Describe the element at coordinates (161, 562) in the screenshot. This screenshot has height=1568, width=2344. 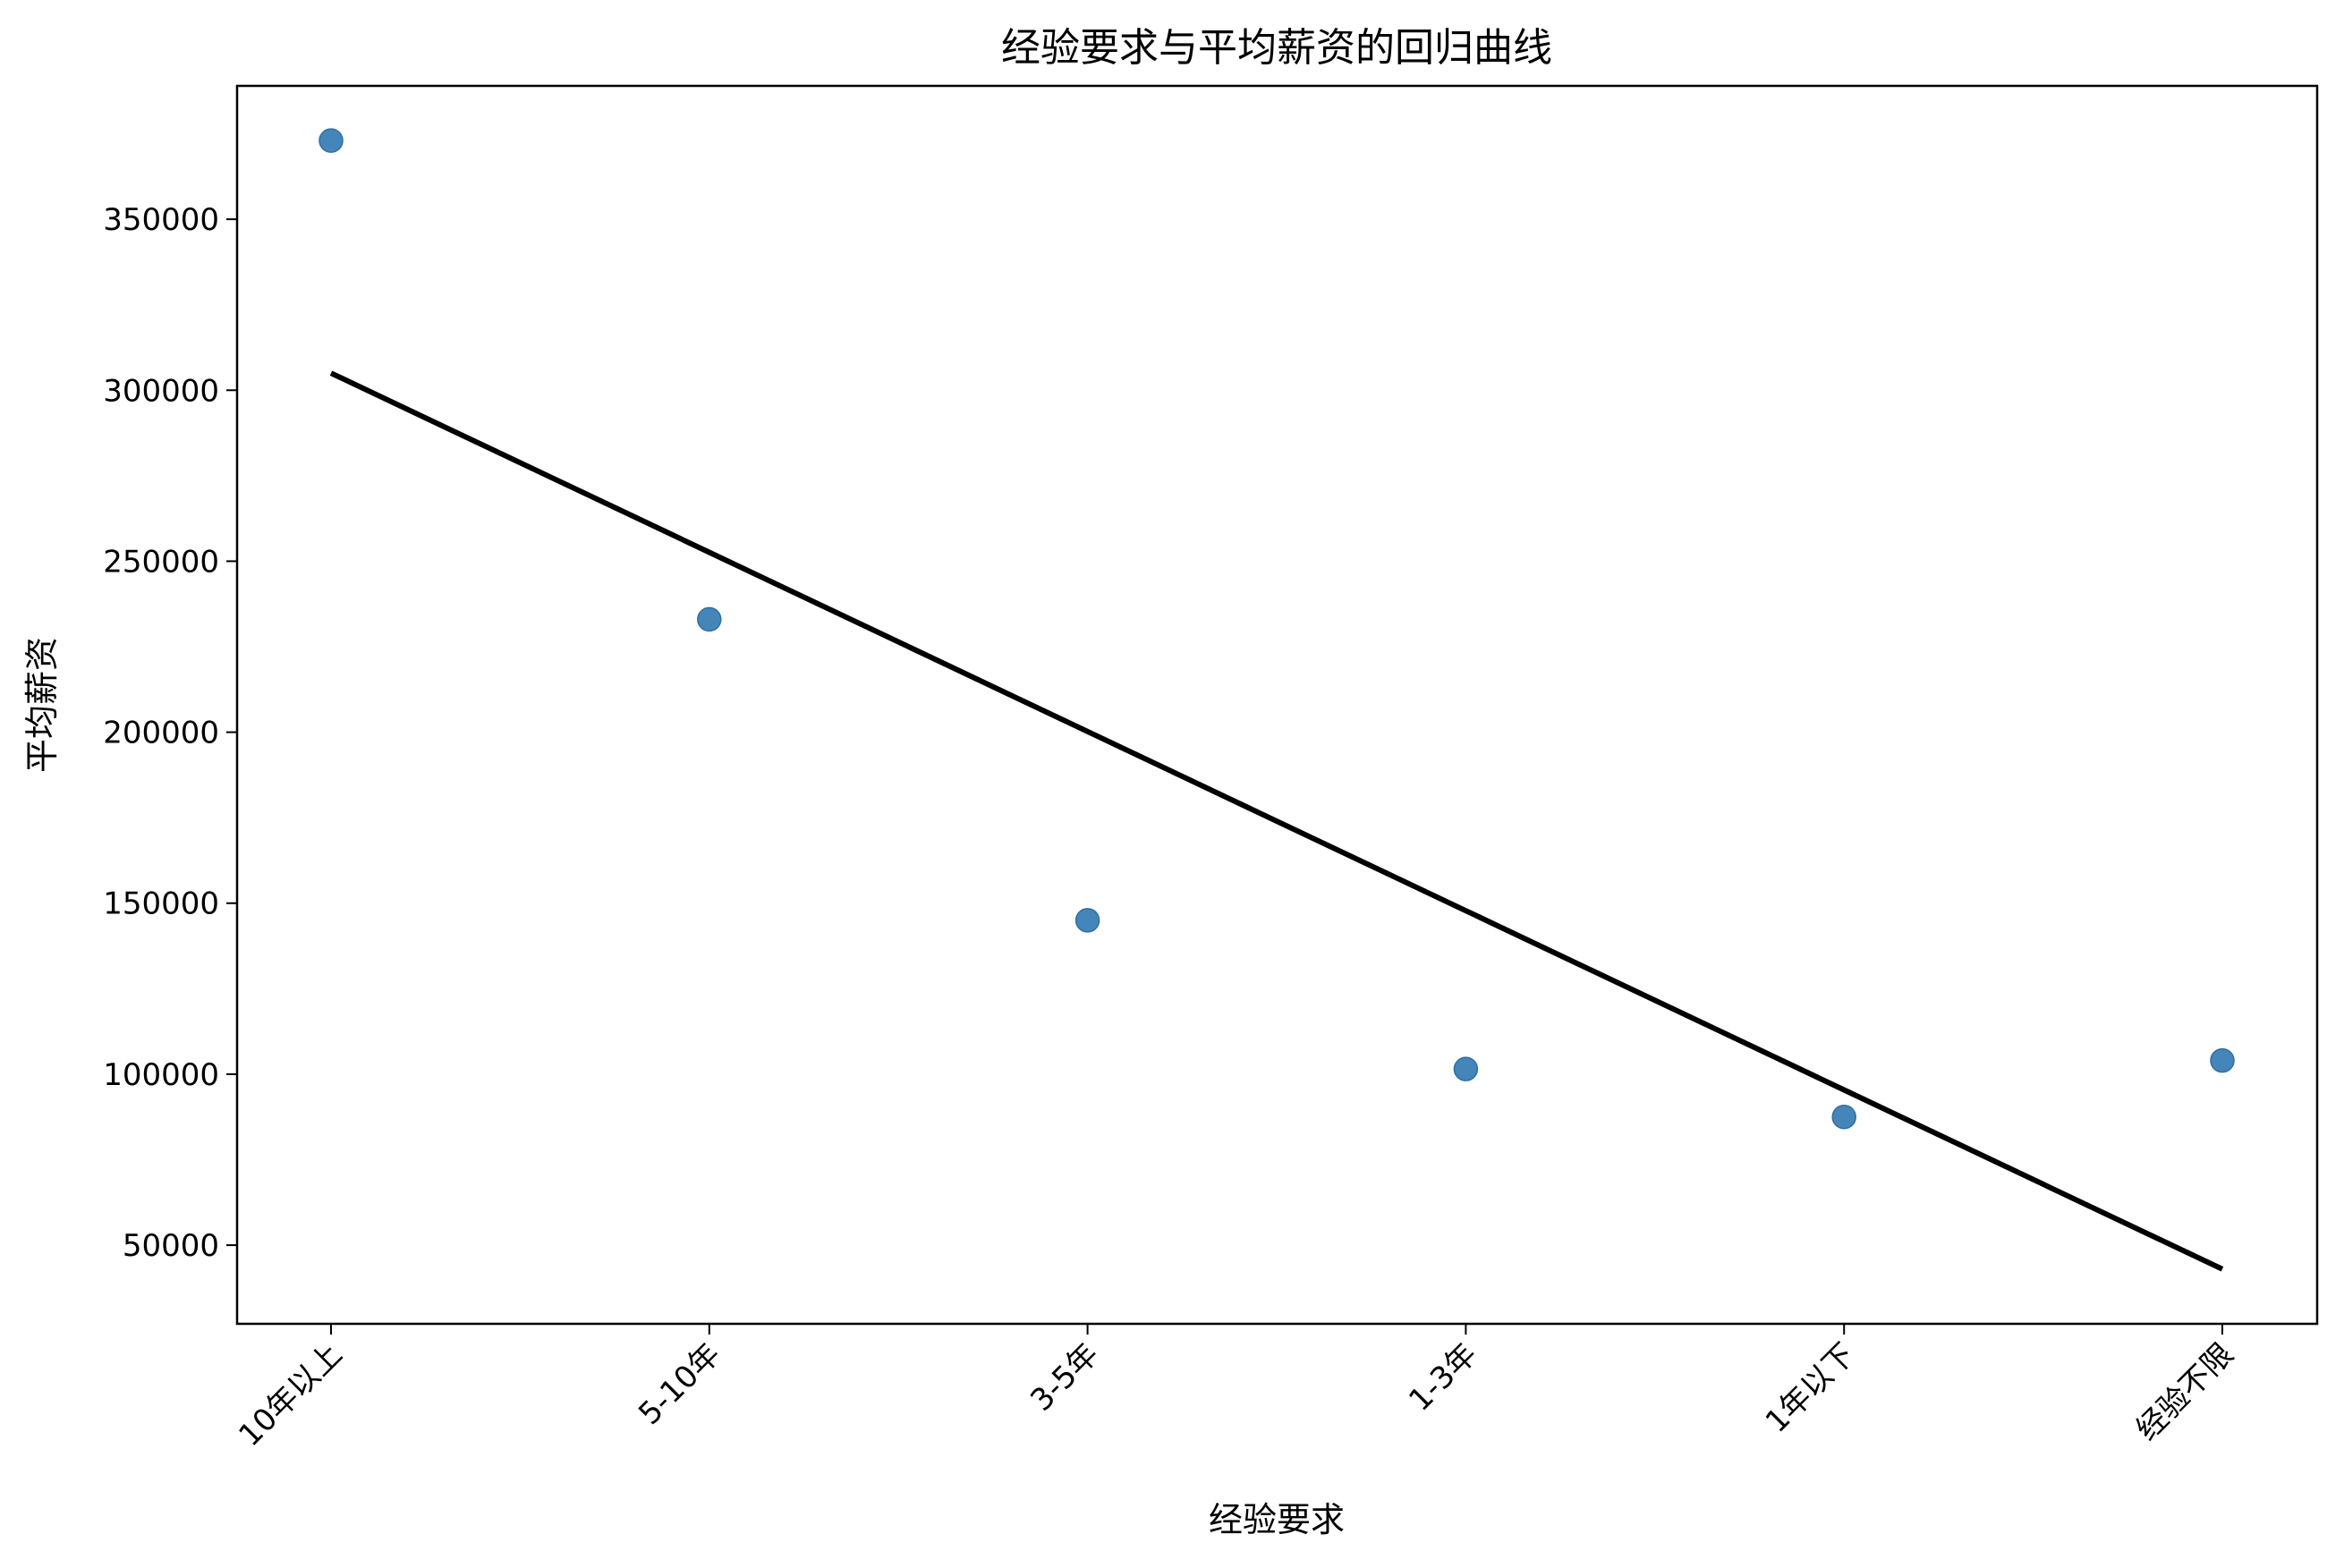
I see `y-tick-label: 250000` at that location.